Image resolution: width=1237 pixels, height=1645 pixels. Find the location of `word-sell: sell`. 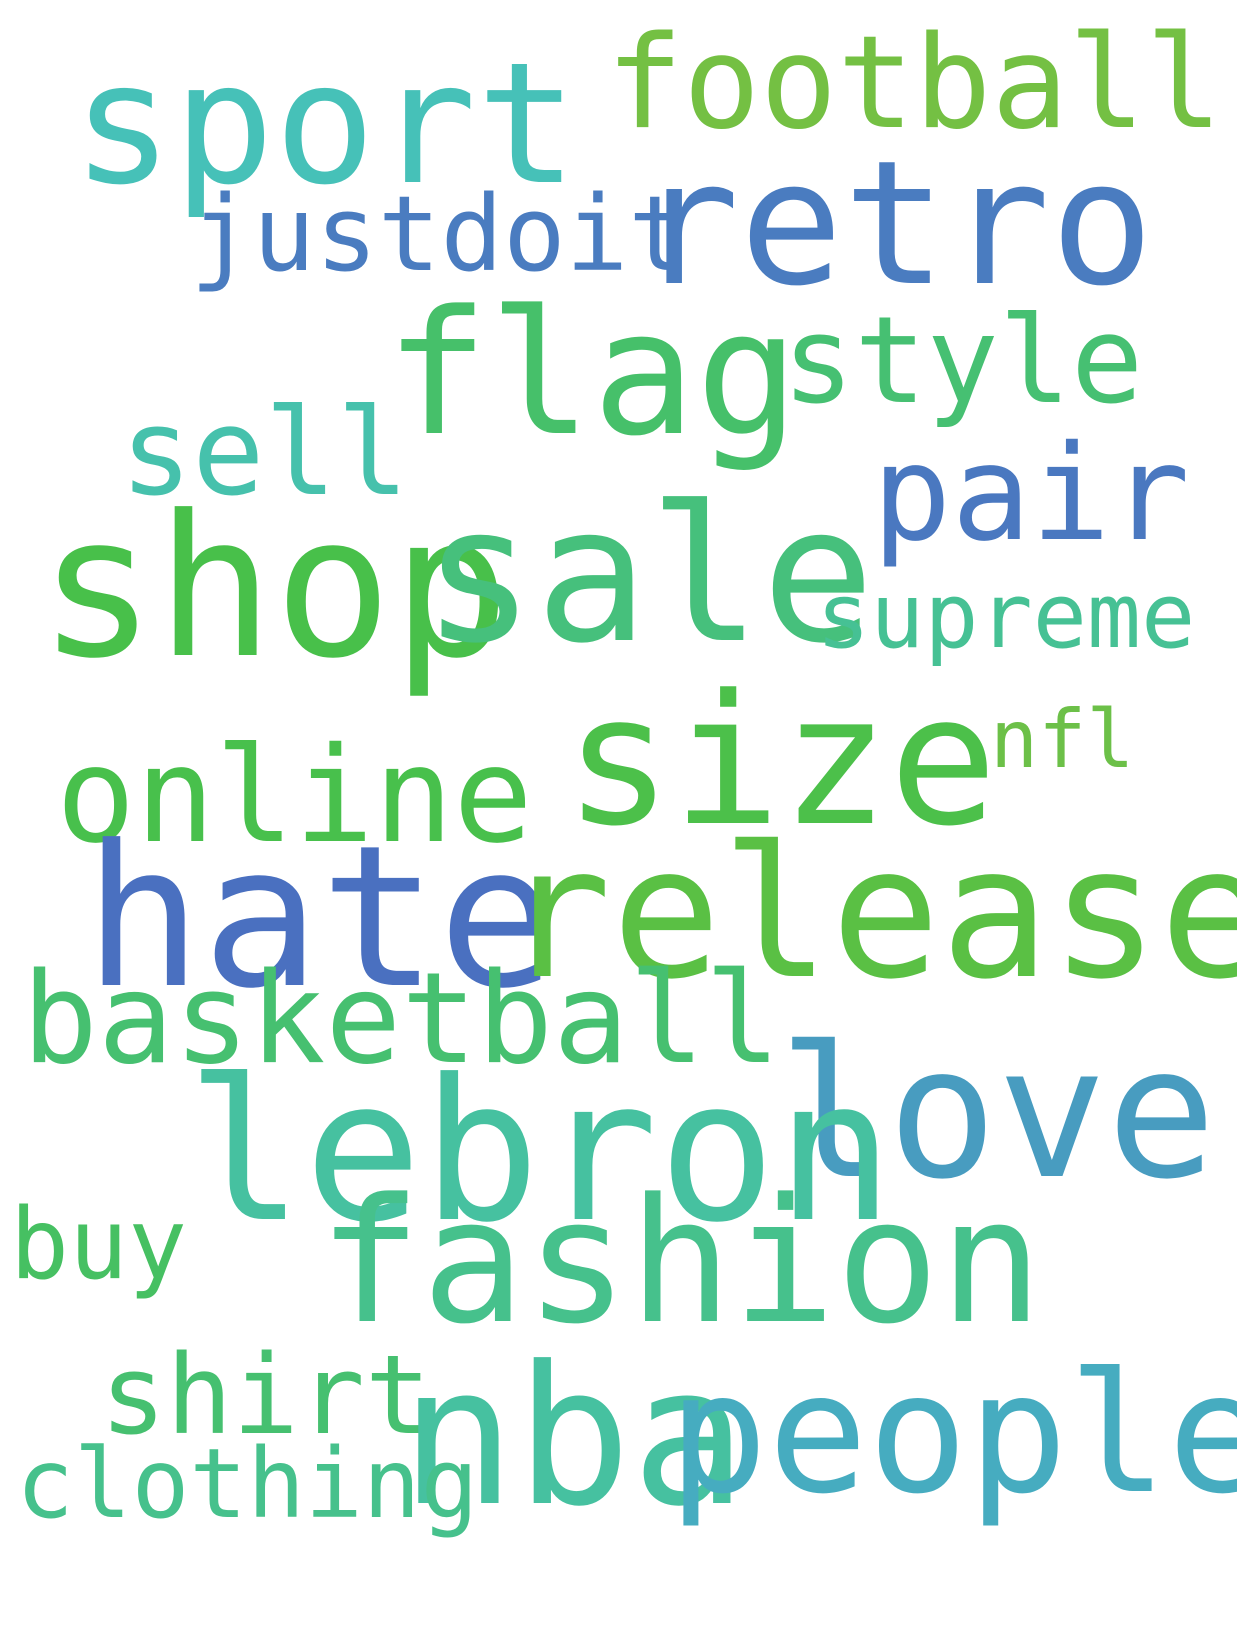

word-sell: sell is located at coordinates (264, 453).